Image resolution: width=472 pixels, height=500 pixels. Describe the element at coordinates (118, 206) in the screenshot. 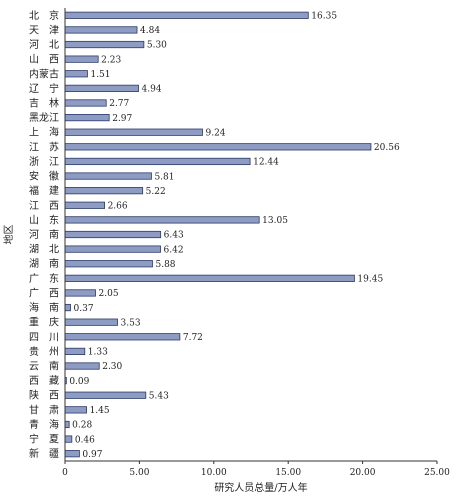

I see `value-label: 2.66` at that location.